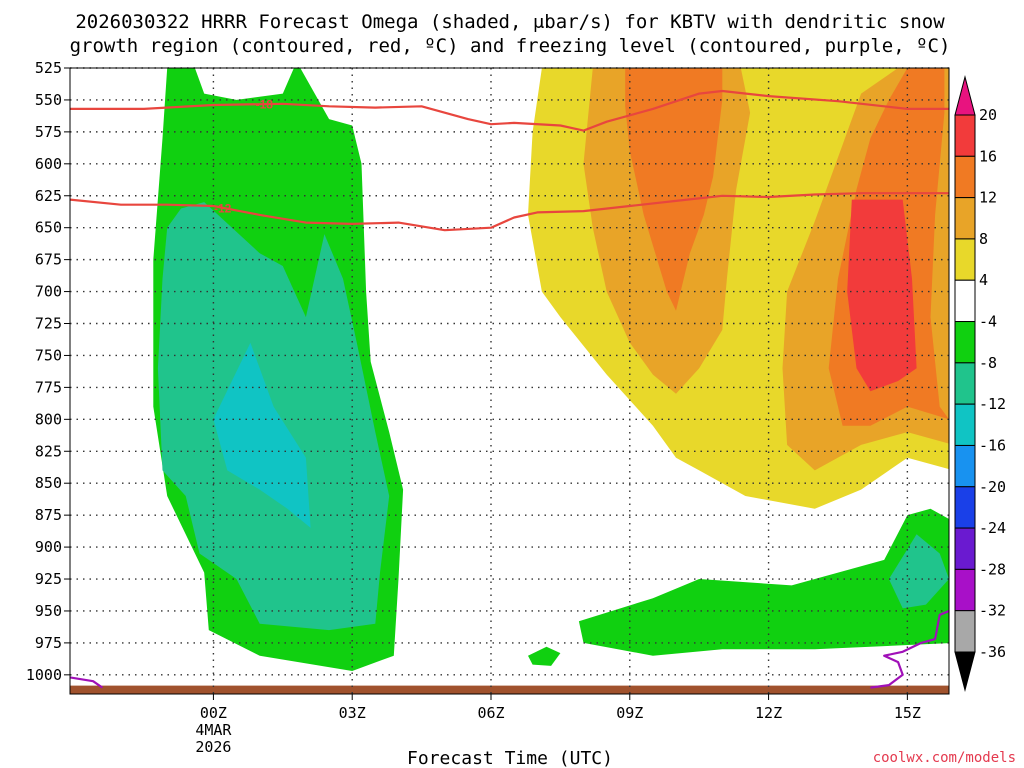 This screenshot has width=1024, height=768. What do you see at coordinates (48, 355) in the screenshot?
I see `y-tick-label-750: 750` at bounding box center [48, 355].